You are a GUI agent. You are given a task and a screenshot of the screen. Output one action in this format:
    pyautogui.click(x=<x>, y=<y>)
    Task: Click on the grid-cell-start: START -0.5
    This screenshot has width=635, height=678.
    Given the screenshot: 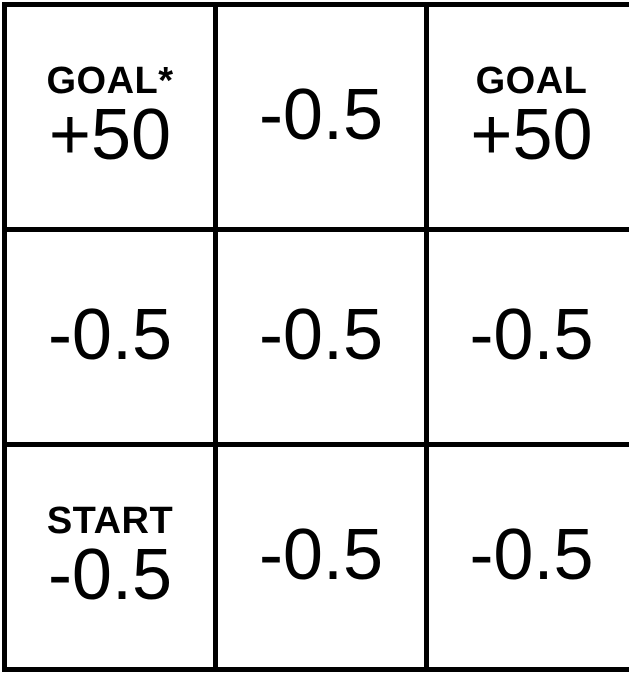 What is the action you would take?
    pyautogui.click(x=110, y=557)
    